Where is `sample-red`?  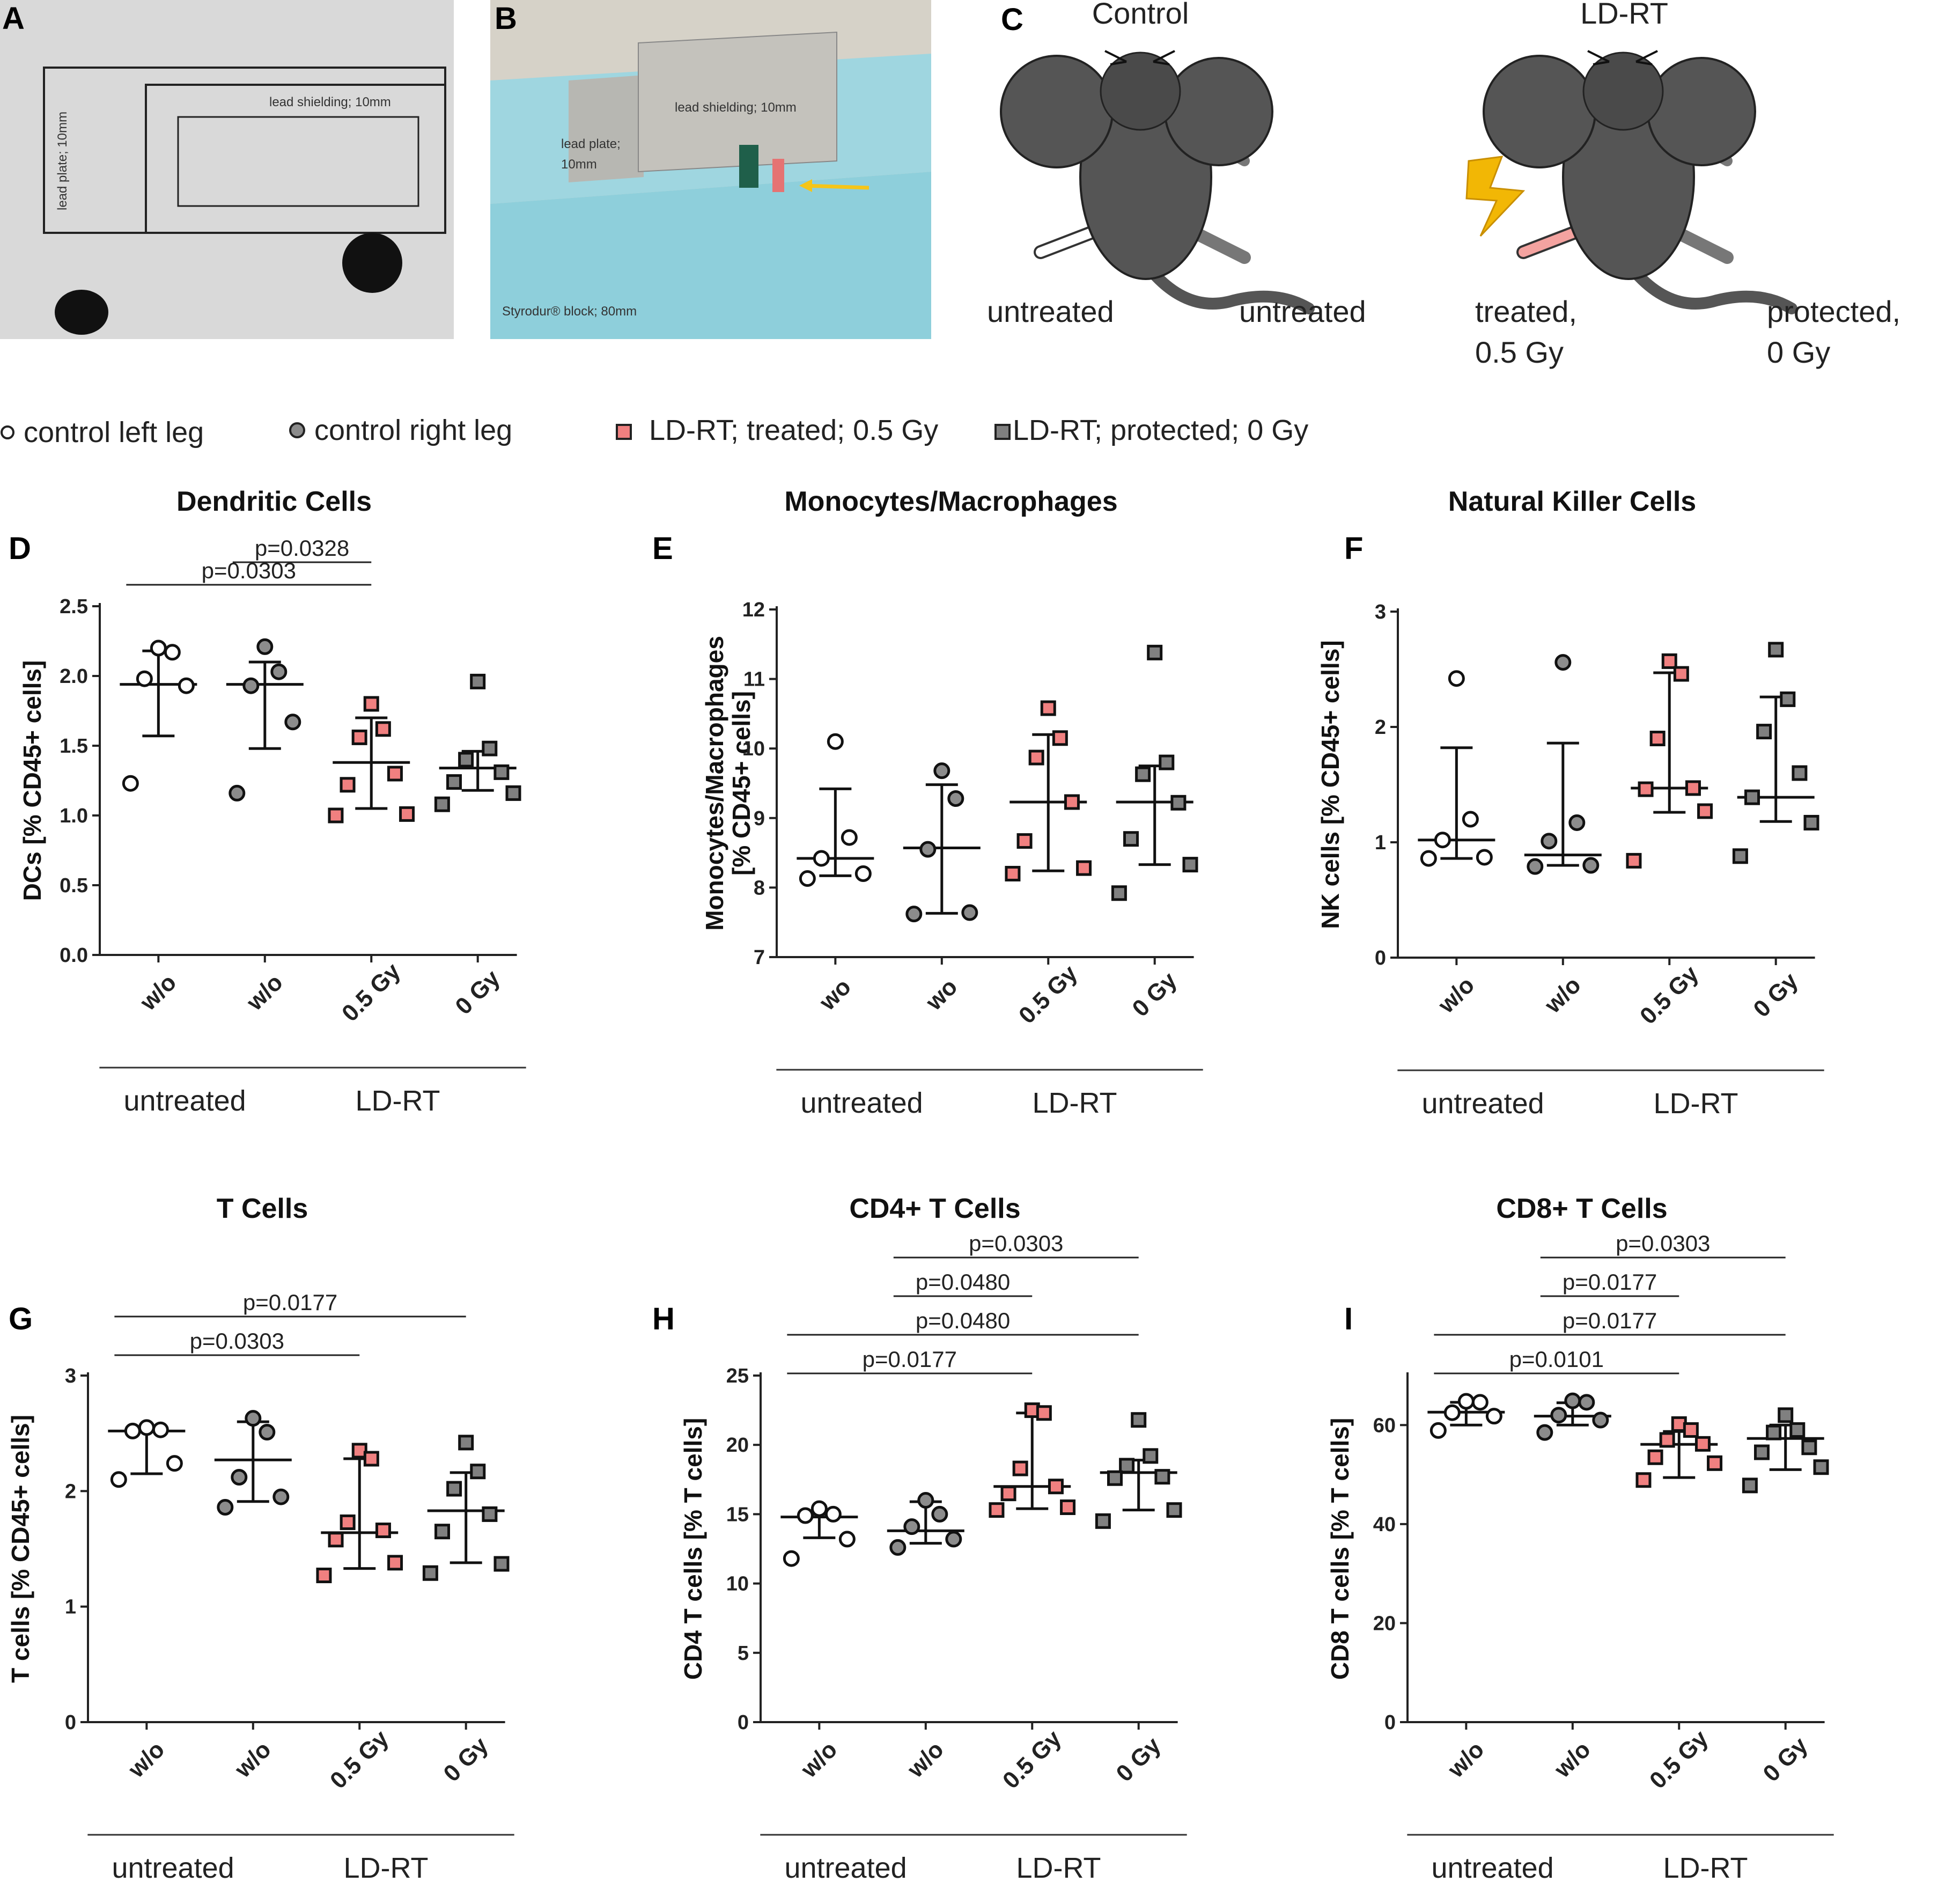 sample-red is located at coordinates (778, 175).